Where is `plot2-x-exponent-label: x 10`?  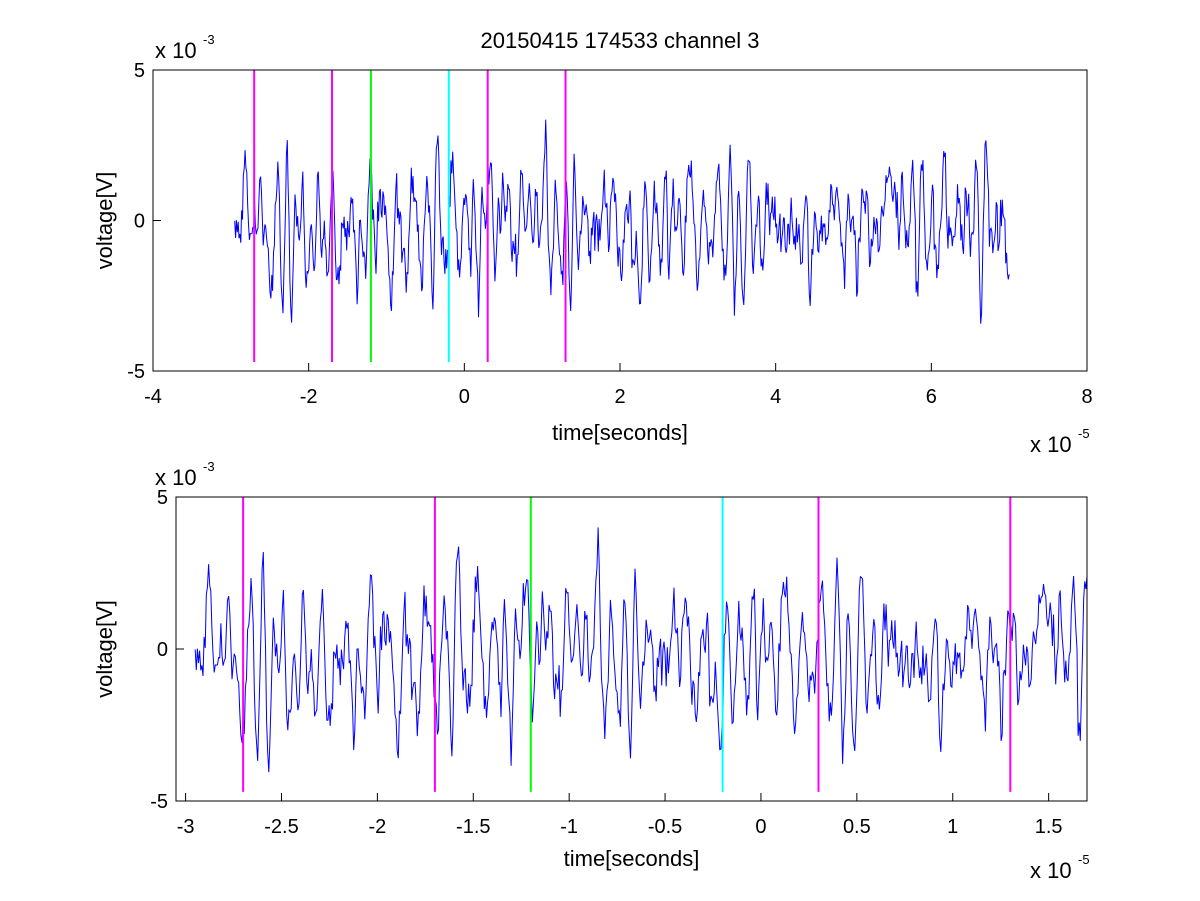 plot2-x-exponent-label: x 10 is located at coordinates (1051, 870).